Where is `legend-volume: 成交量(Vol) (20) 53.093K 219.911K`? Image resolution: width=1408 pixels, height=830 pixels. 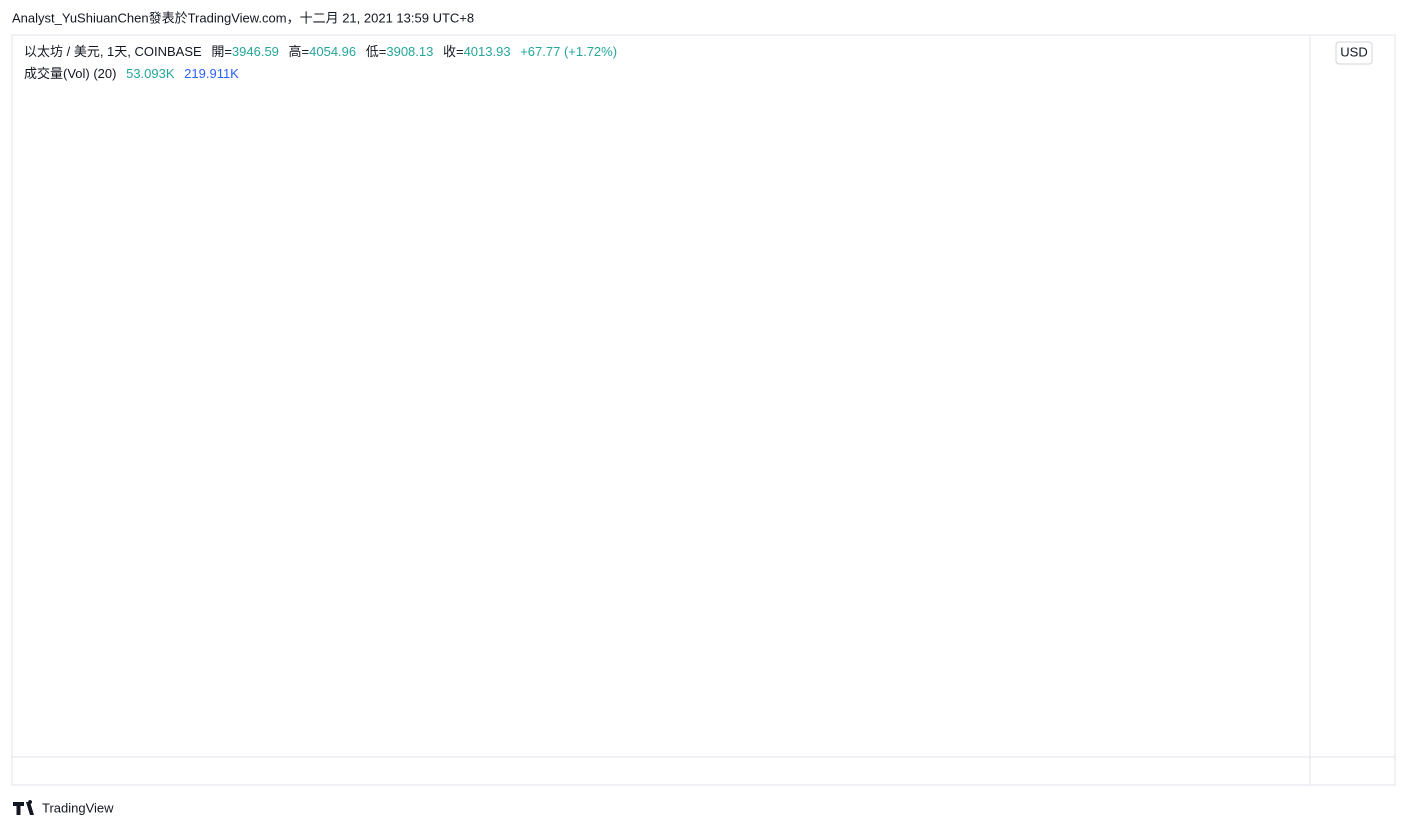
legend-volume: 成交量(Vol) (20) 53.093K 219.911K is located at coordinates (131, 73).